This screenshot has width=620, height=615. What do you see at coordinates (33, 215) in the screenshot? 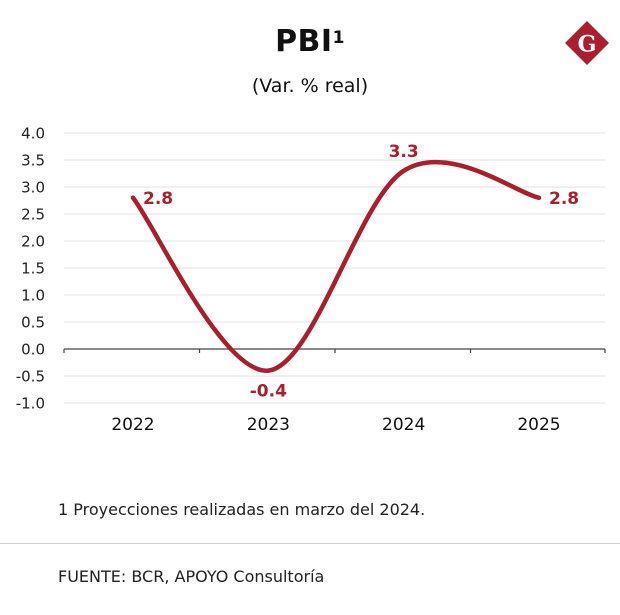
I see `y-tick-label: 2.5` at bounding box center [33, 215].